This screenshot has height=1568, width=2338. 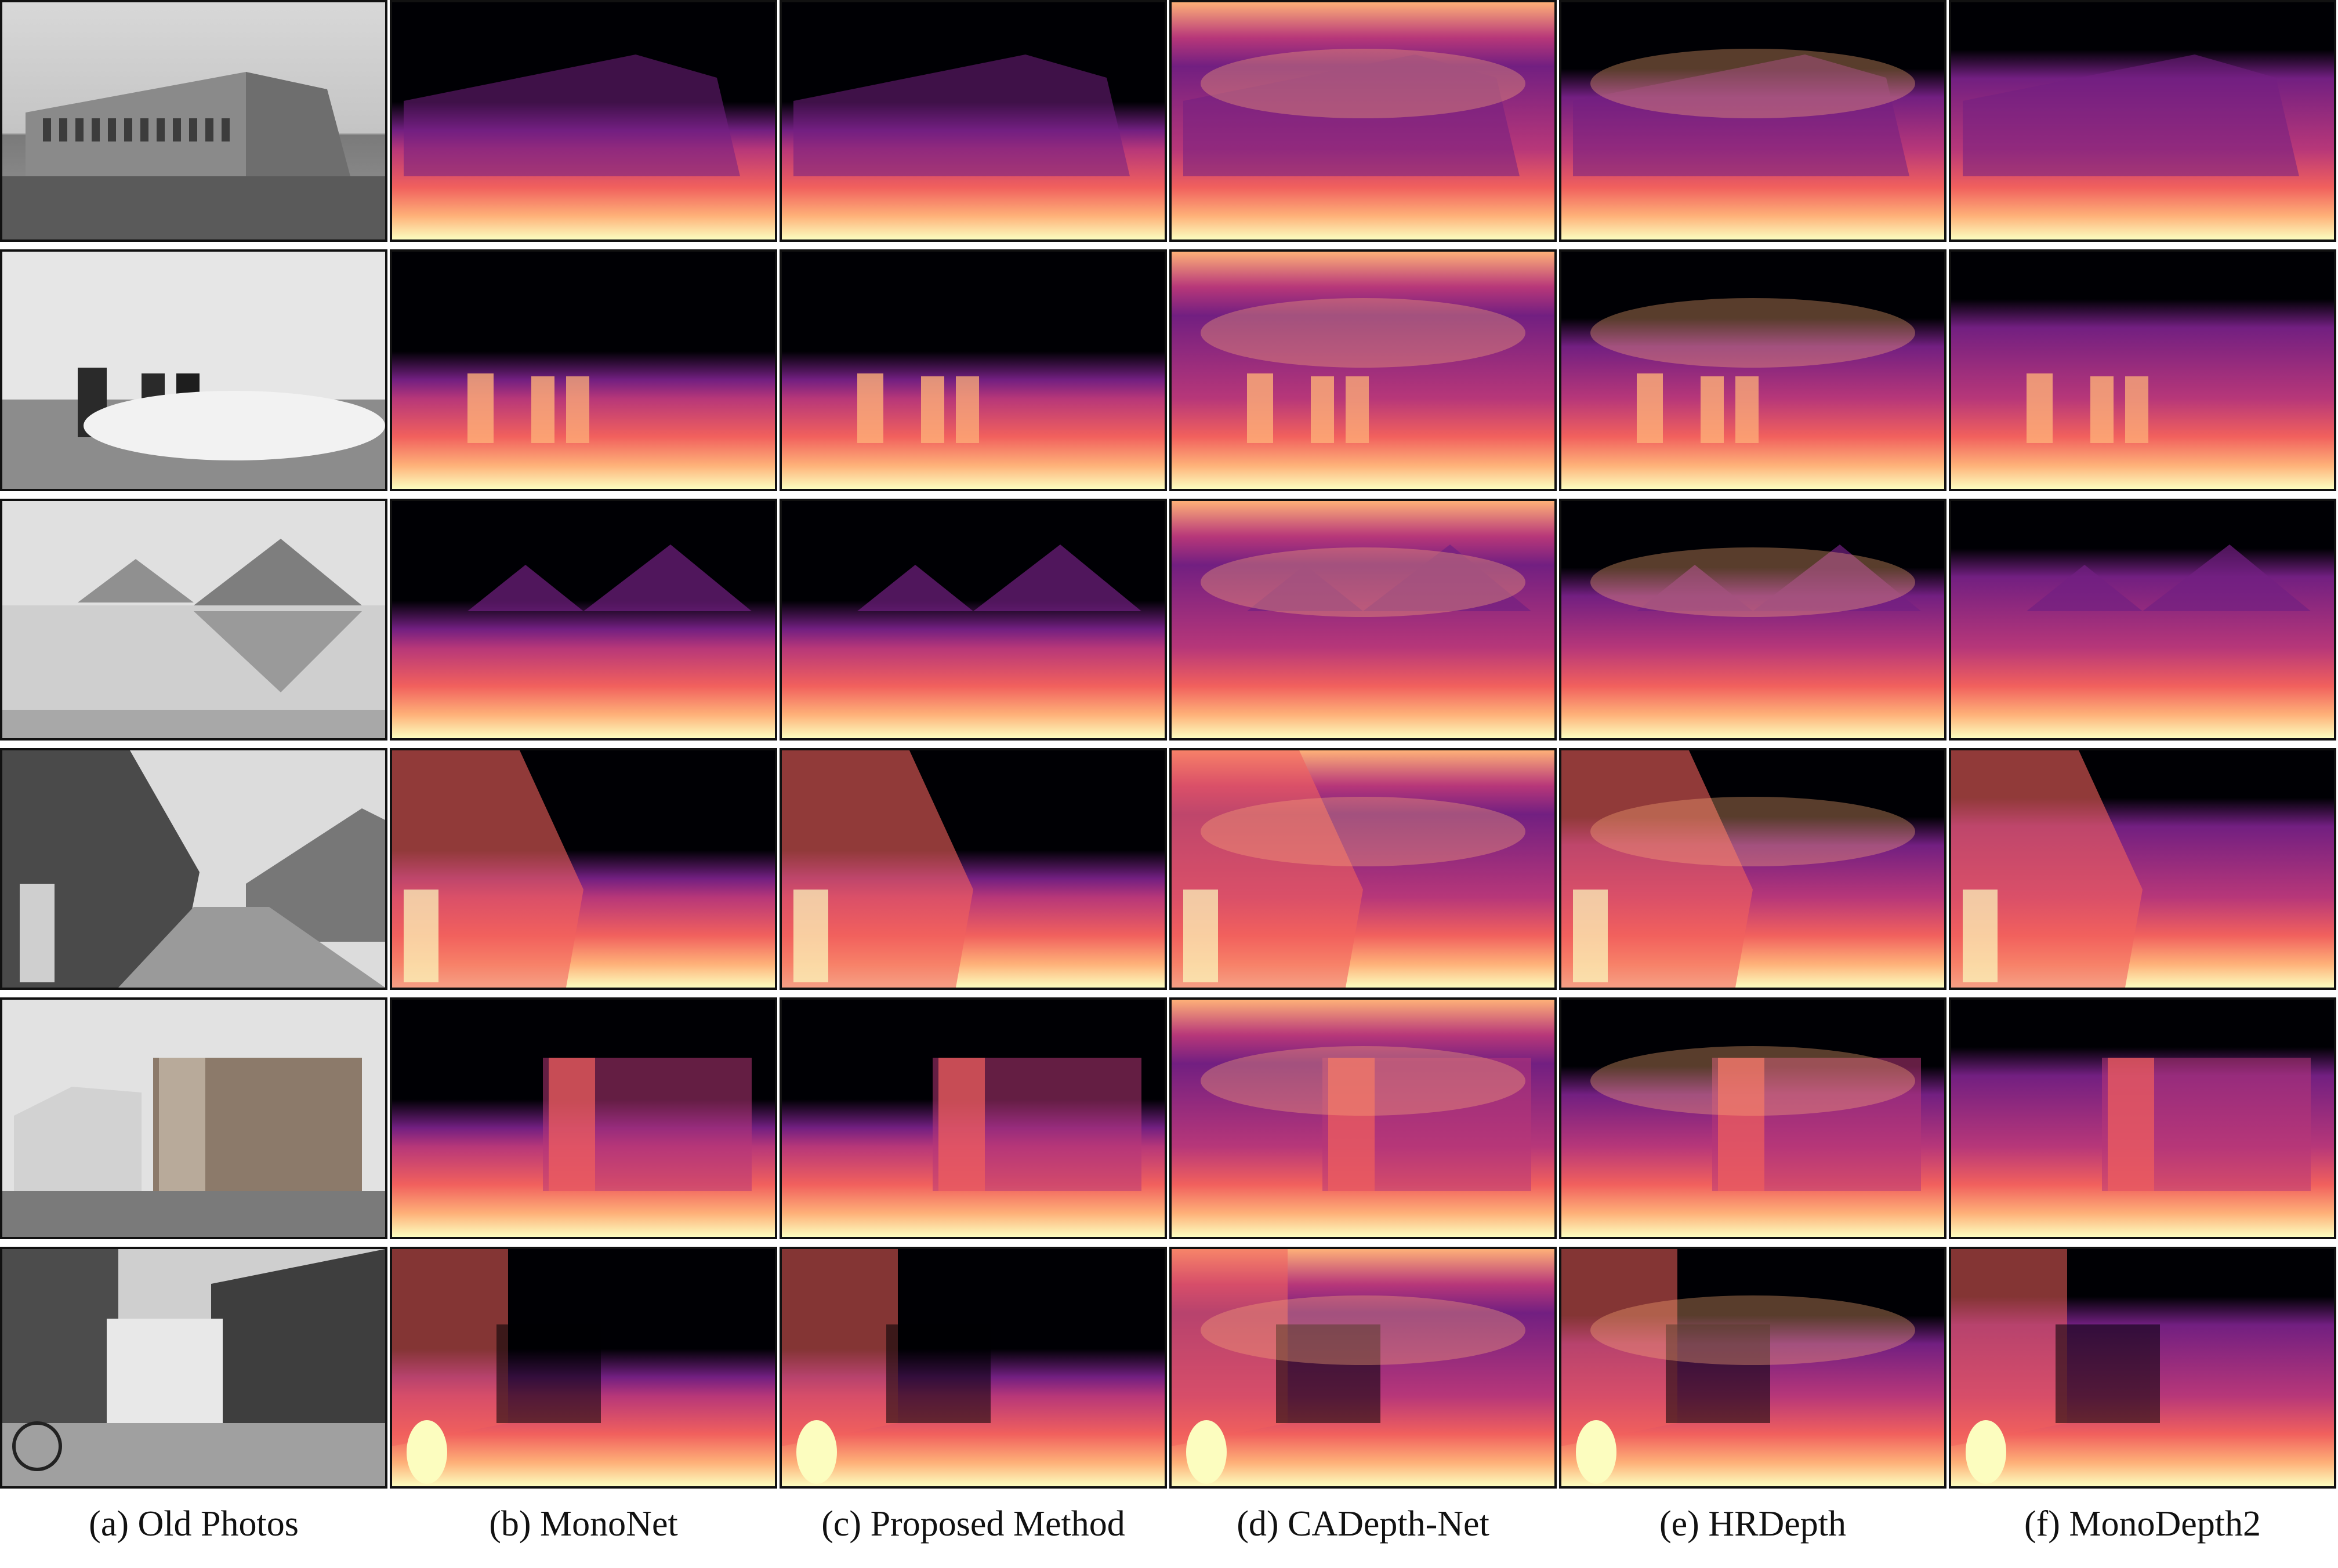 What do you see at coordinates (194, 1524) in the screenshot?
I see `caption-old-photos: (a) Old Photos` at bounding box center [194, 1524].